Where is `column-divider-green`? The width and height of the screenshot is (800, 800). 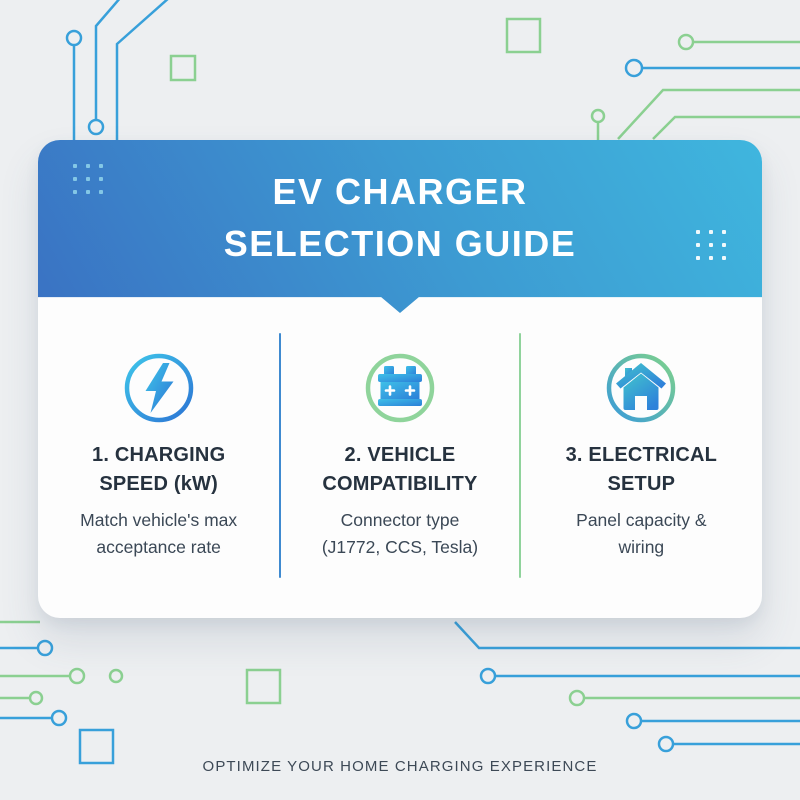 column-divider-green is located at coordinates (520, 455).